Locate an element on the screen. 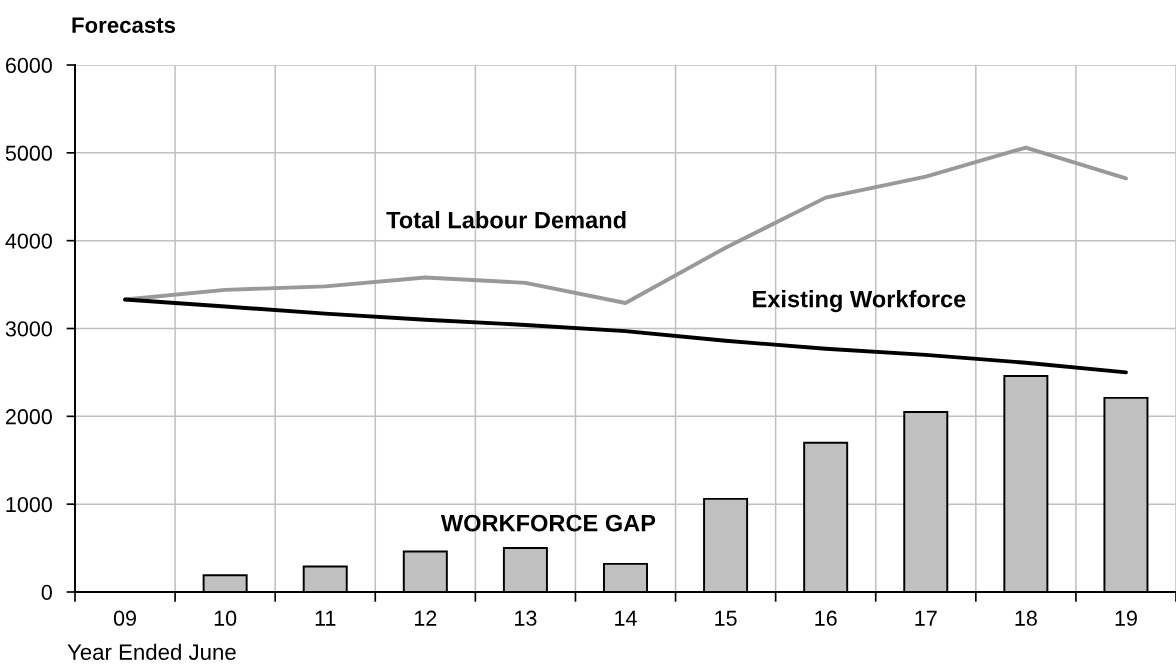 This screenshot has height=667, width=1176. x-tick-label: 18 is located at coordinates (1026, 618).